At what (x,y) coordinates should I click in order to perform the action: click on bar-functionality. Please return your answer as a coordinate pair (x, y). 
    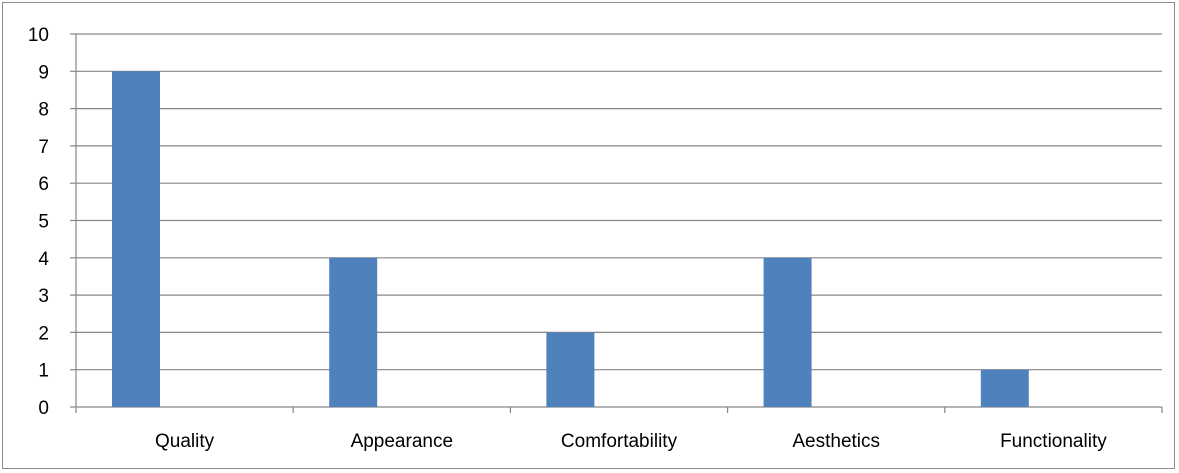
    Looking at the image, I should click on (1004, 388).